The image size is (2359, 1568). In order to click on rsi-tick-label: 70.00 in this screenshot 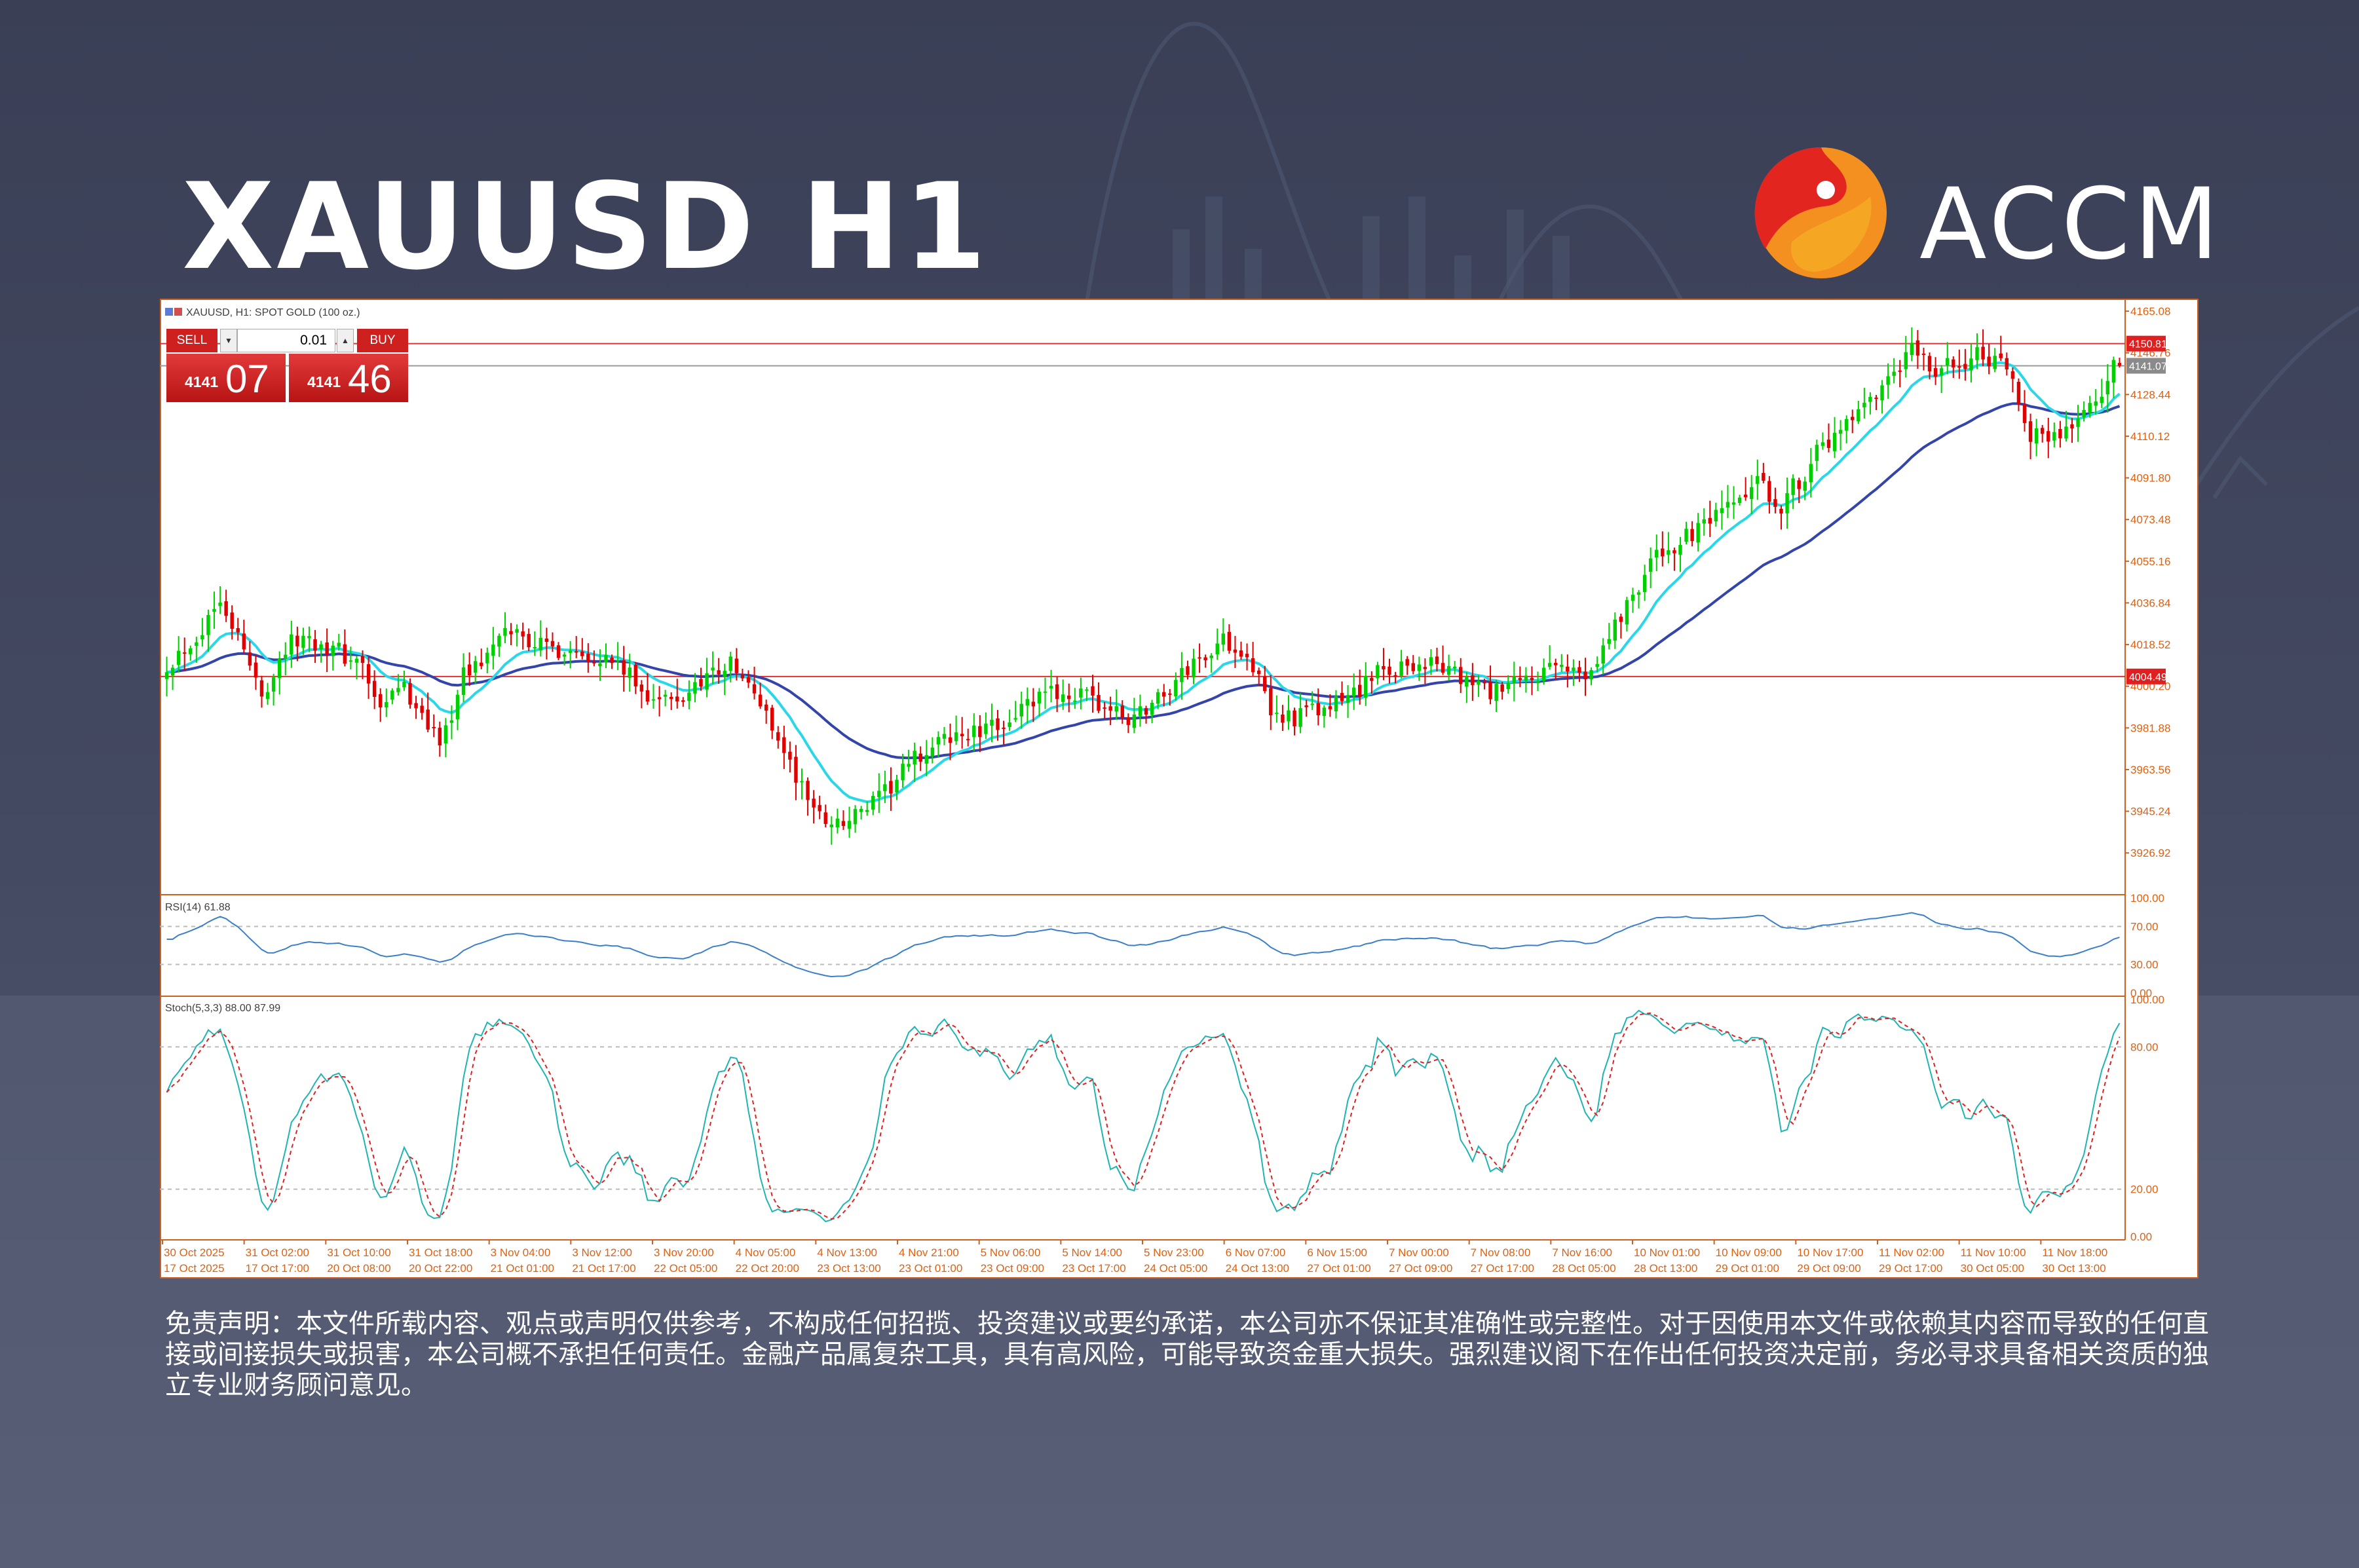, I will do `click(2144, 927)`.